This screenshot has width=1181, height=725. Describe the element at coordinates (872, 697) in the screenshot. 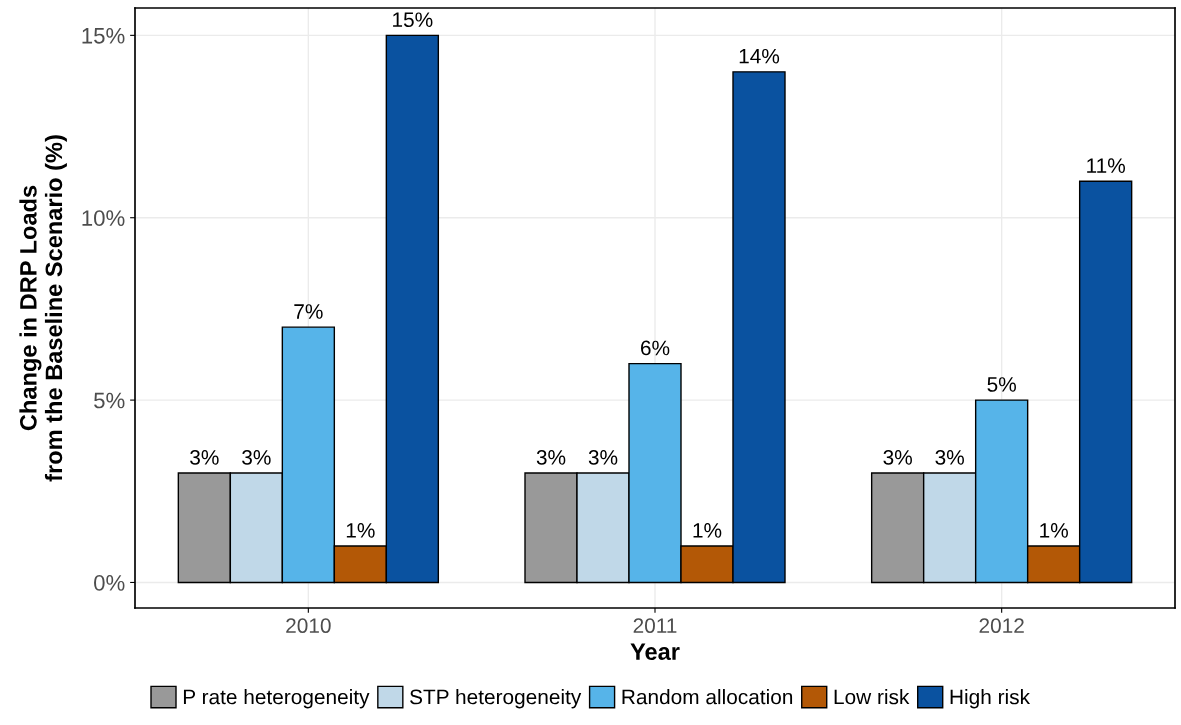

I see `legend-label: Low risk` at that location.